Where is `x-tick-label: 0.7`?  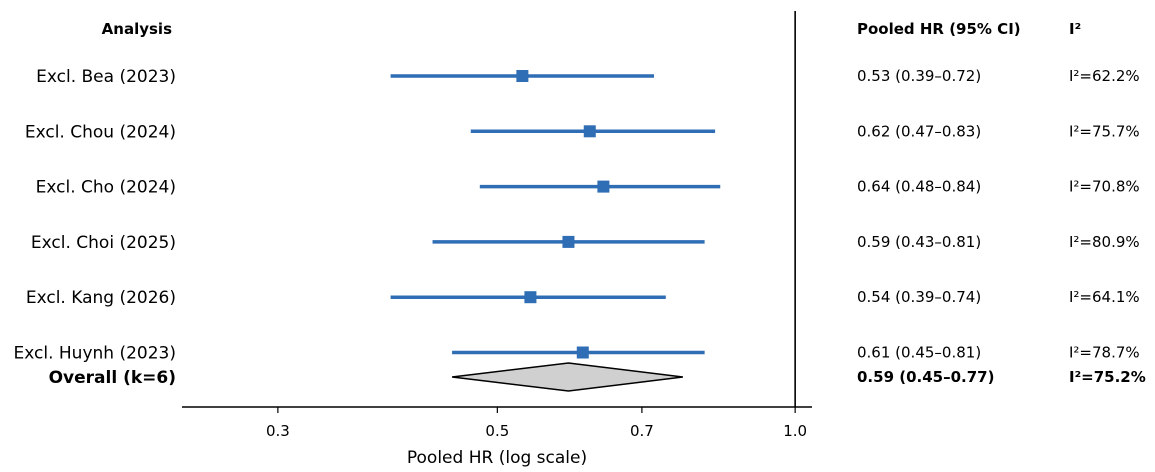
x-tick-label: 0.7 is located at coordinates (642, 431).